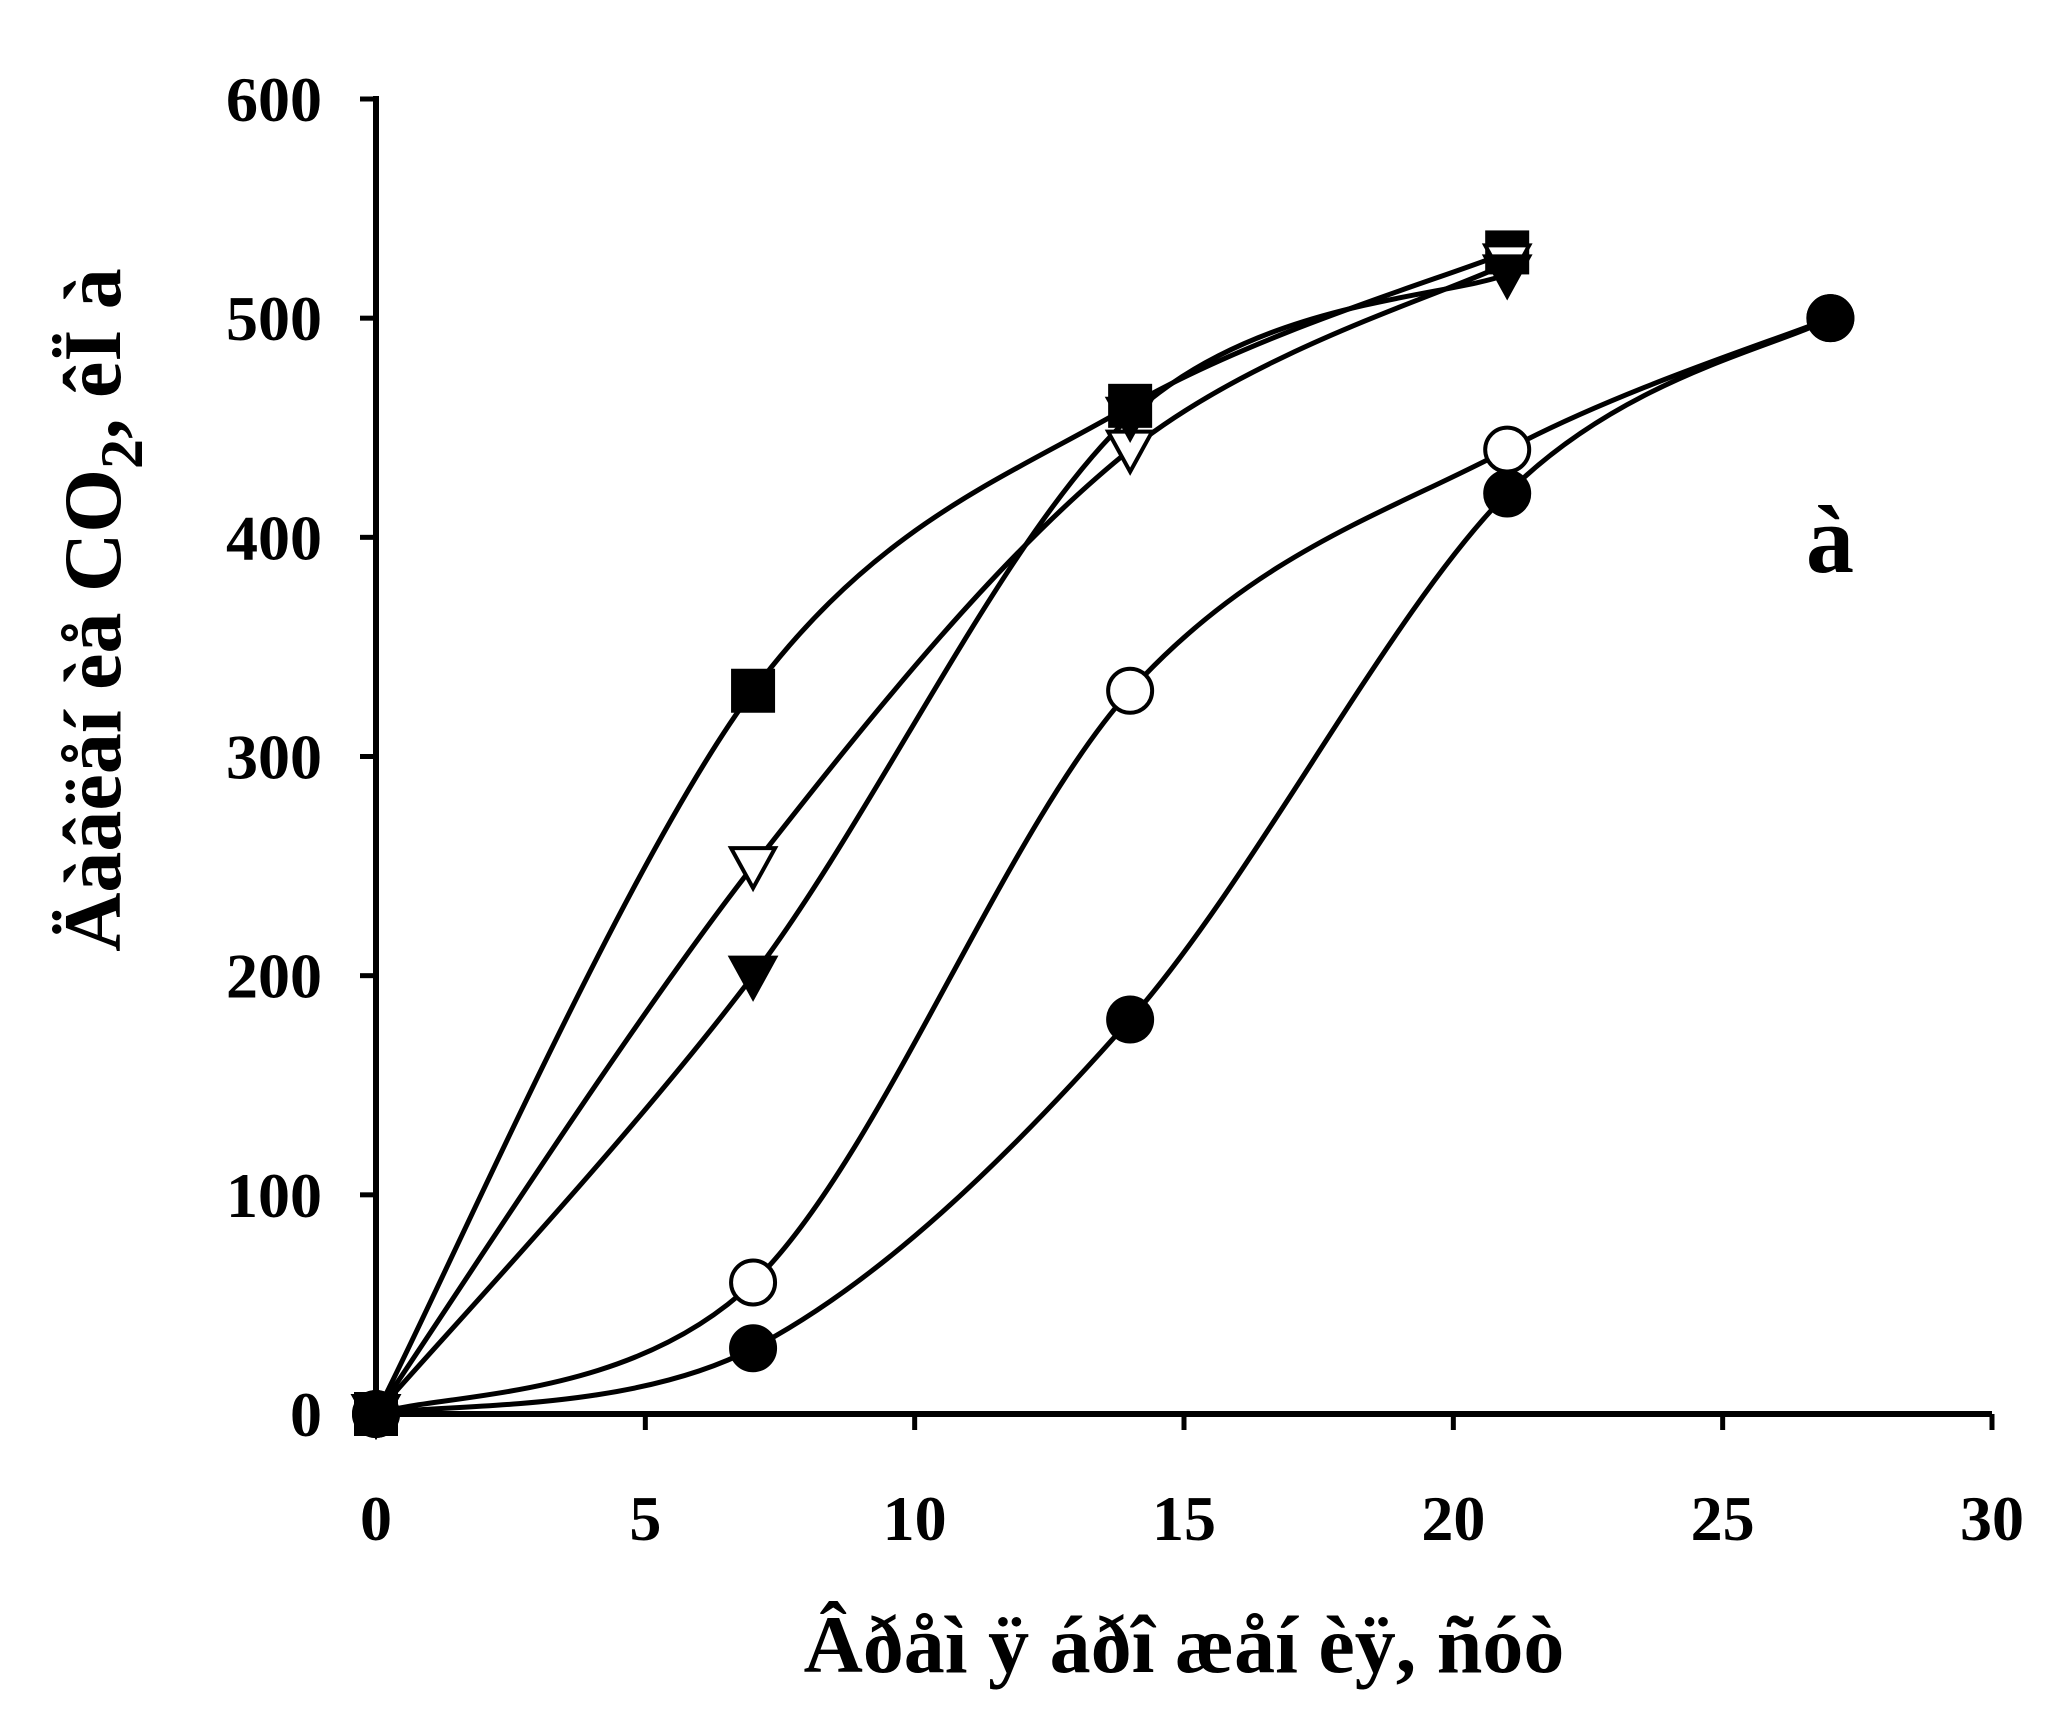 The width and height of the screenshot is (2048, 1713). What do you see at coordinates (1992, 1518) in the screenshot?
I see `x-tick-label: 30` at bounding box center [1992, 1518].